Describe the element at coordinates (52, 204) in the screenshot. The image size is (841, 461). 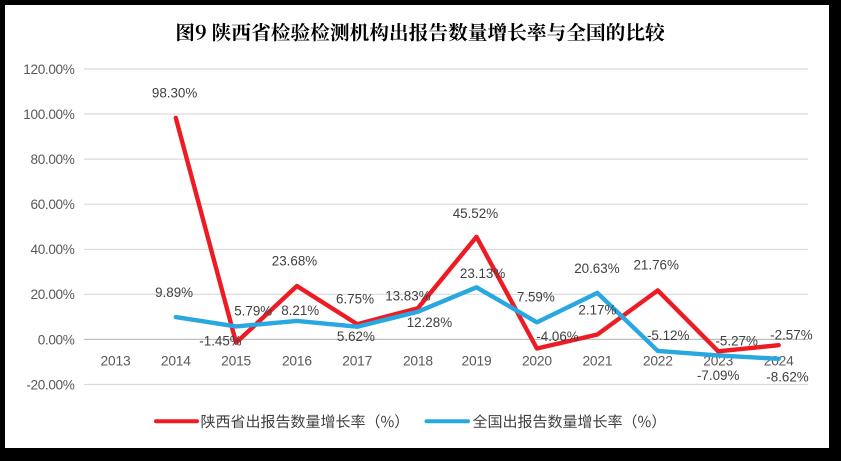
I see `svg-text: 60.00%` at that location.